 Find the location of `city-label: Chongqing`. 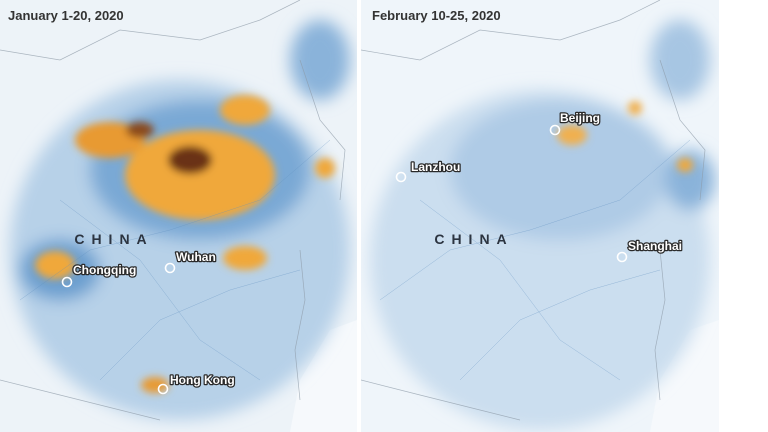

city-label: Chongqing is located at coordinates (104, 270).